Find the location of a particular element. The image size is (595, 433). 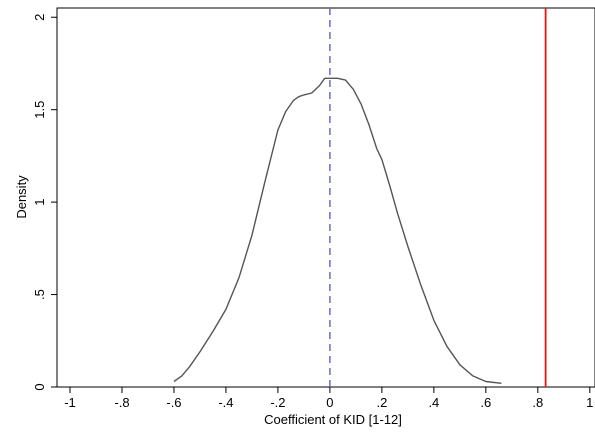

y-tick-label: .5 is located at coordinates (39, 294).